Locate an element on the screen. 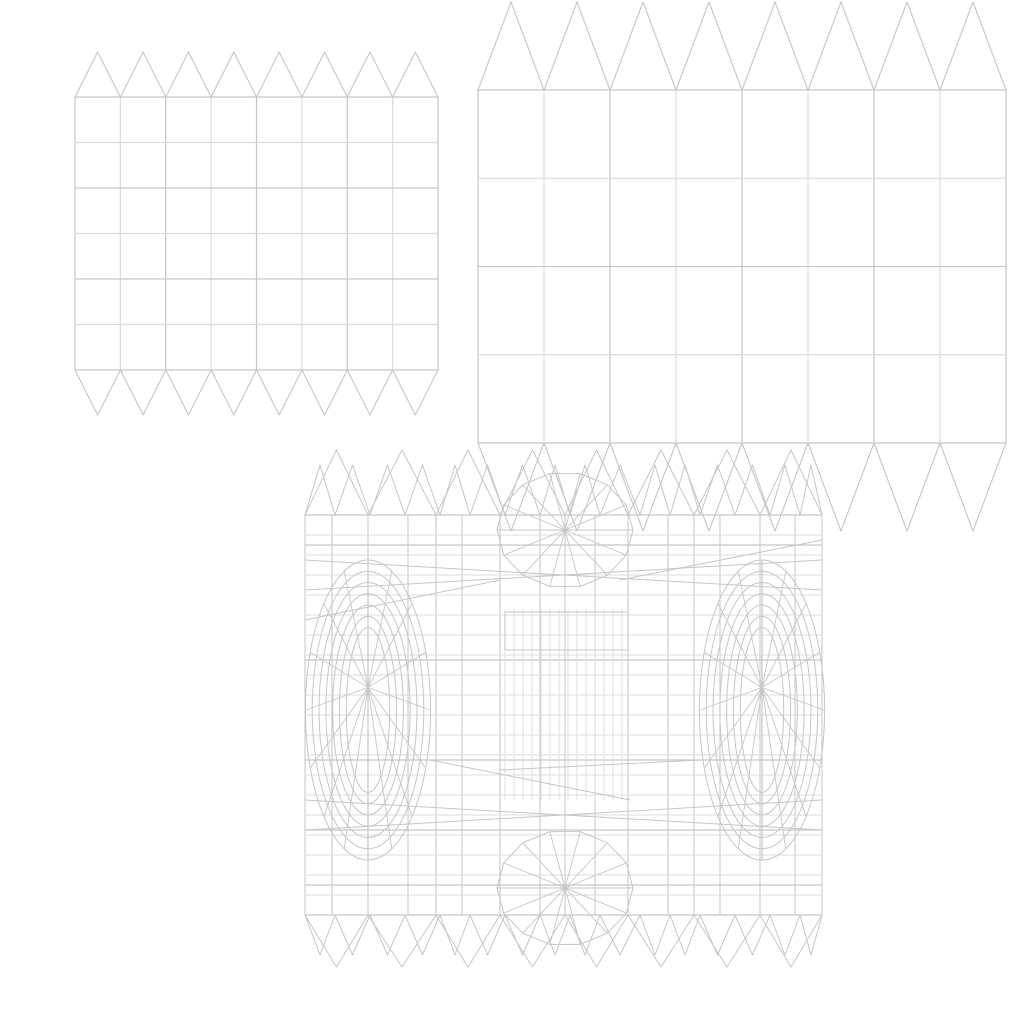 The image size is (1024, 1024). complex-mesh-bottom-caps is located at coordinates (563, 941).